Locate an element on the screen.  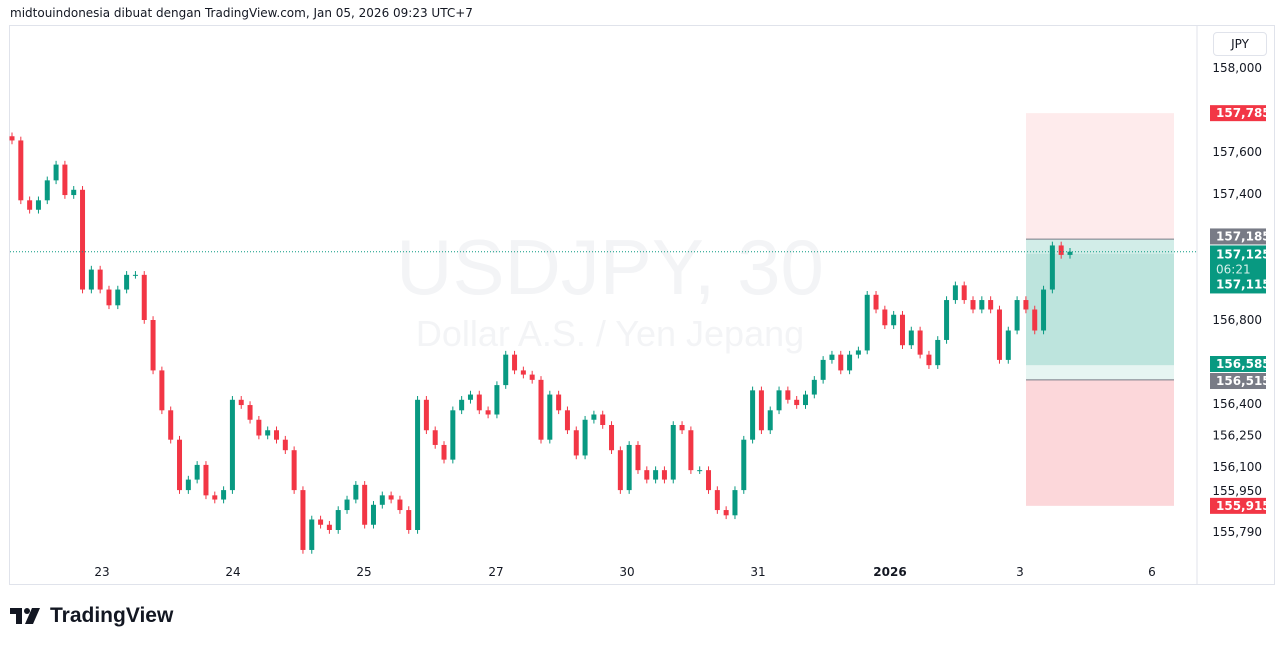
time-axis: 23 24 25 27 30 31 2026 3 6 is located at coordinates (624, 572).